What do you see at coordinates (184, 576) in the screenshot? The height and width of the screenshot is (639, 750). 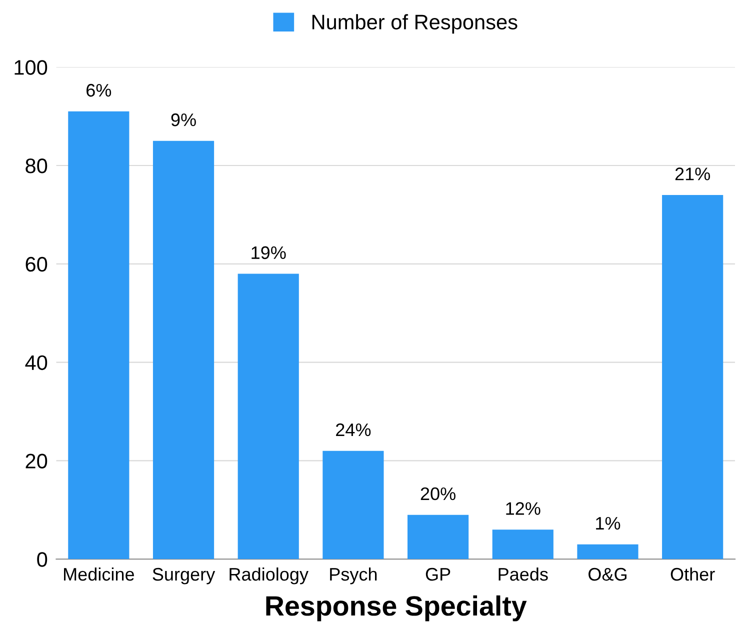 I see `x-tick-label: Surgery` at bounding box center [184, 576].